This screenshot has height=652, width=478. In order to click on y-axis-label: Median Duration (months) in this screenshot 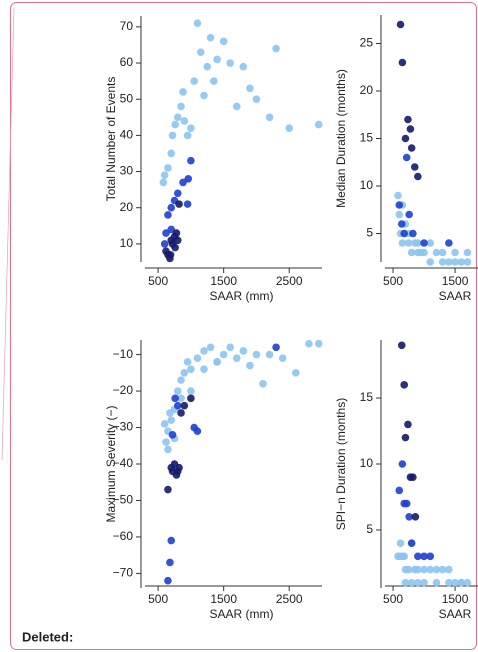, I will do `click(341, 138)`.